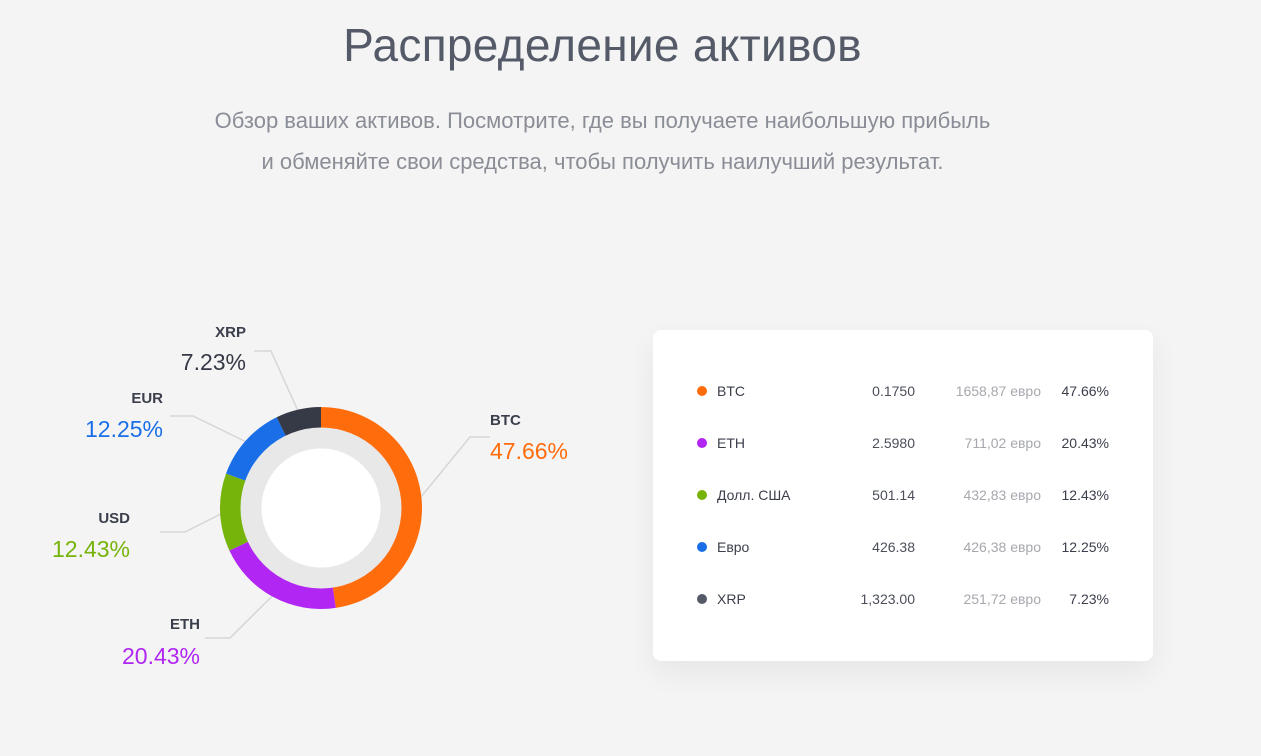  I want to click on asset-quantity: 2.5980, so click(893, 443).